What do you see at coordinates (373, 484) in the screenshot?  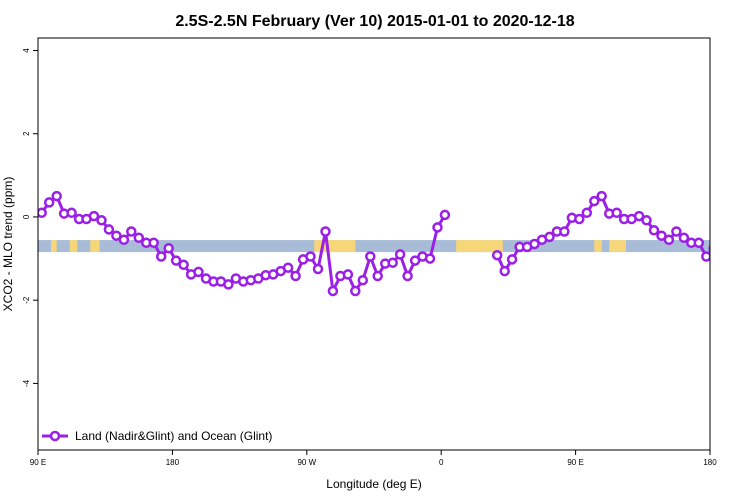 I see `x-axis-label: Longitude (deg E)` at bounding box center [373, 484].